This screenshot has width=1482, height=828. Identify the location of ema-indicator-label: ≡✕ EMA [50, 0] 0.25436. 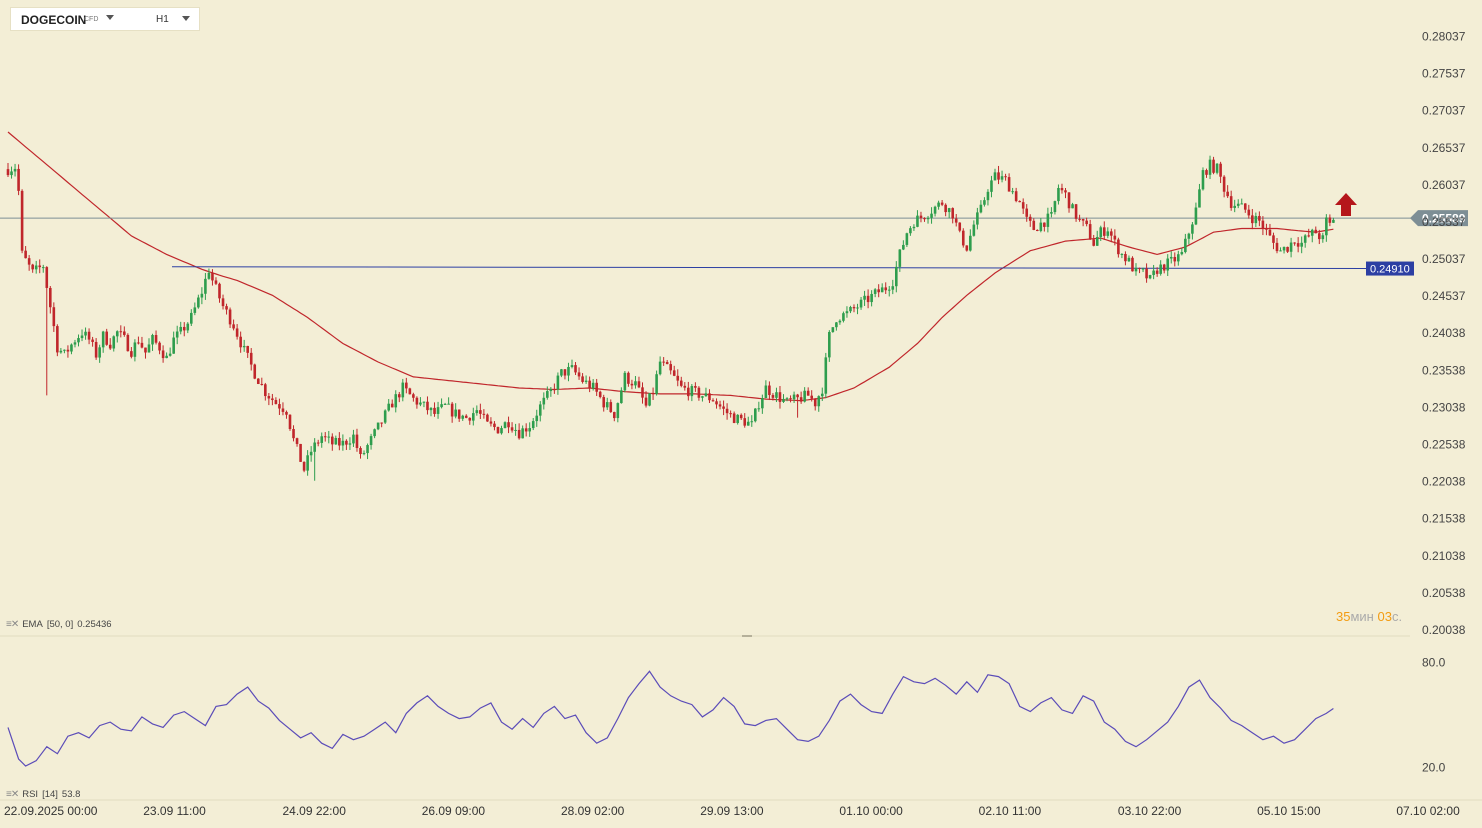
(59, 624).